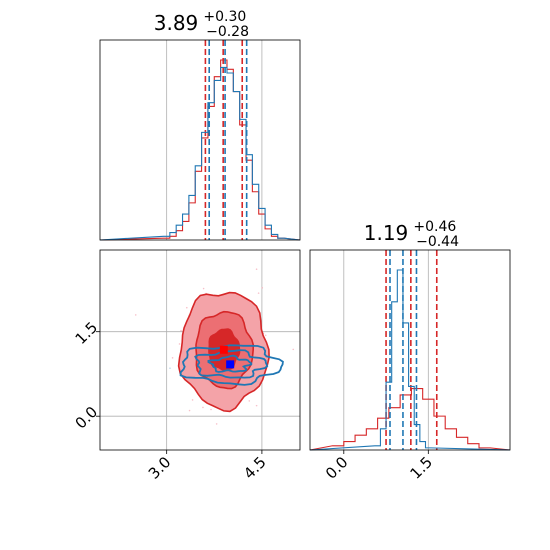 The image size is (550, 550). What do you see at coordinates (227, 32) in the screenshot?
I see `param1-minus: −0.28` at bounding box center [227, 32].